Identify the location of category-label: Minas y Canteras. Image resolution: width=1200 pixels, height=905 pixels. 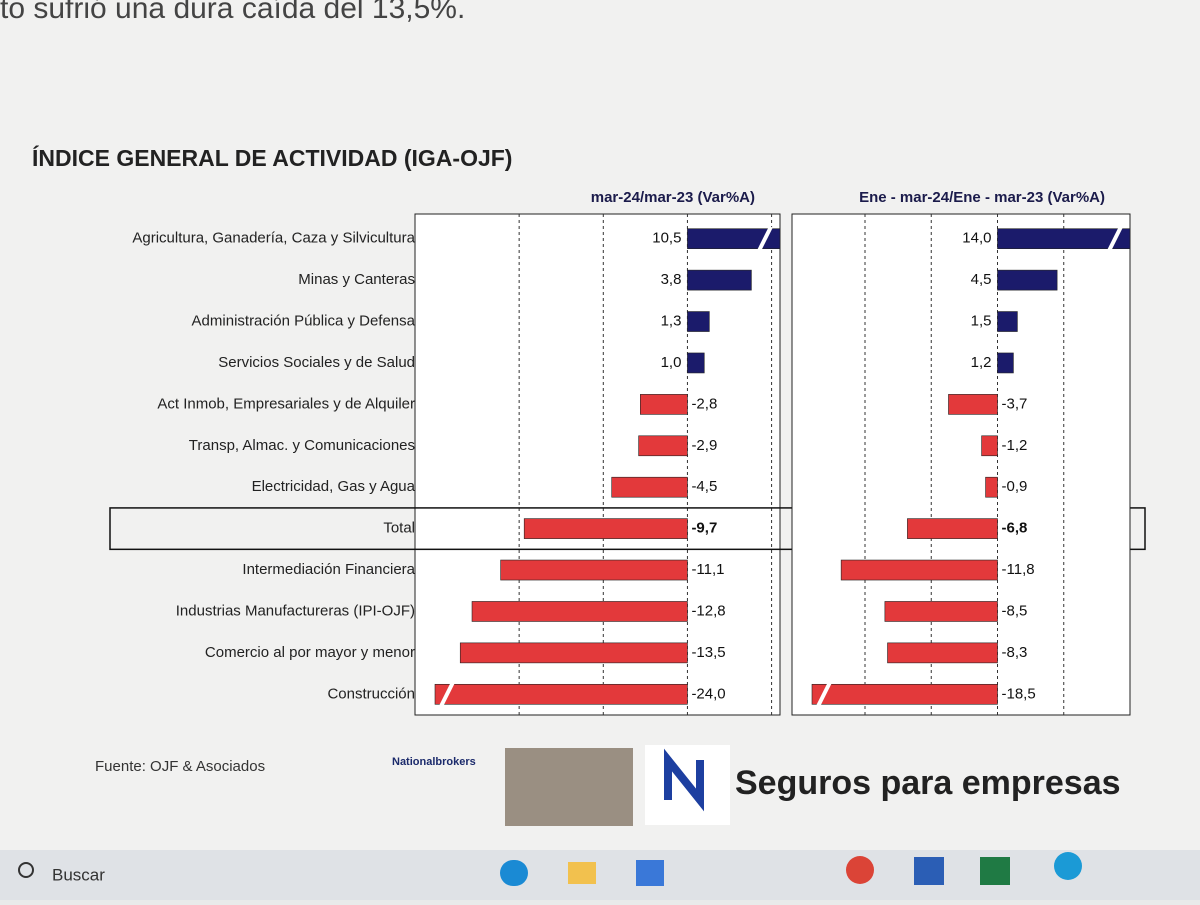
(356, 279).